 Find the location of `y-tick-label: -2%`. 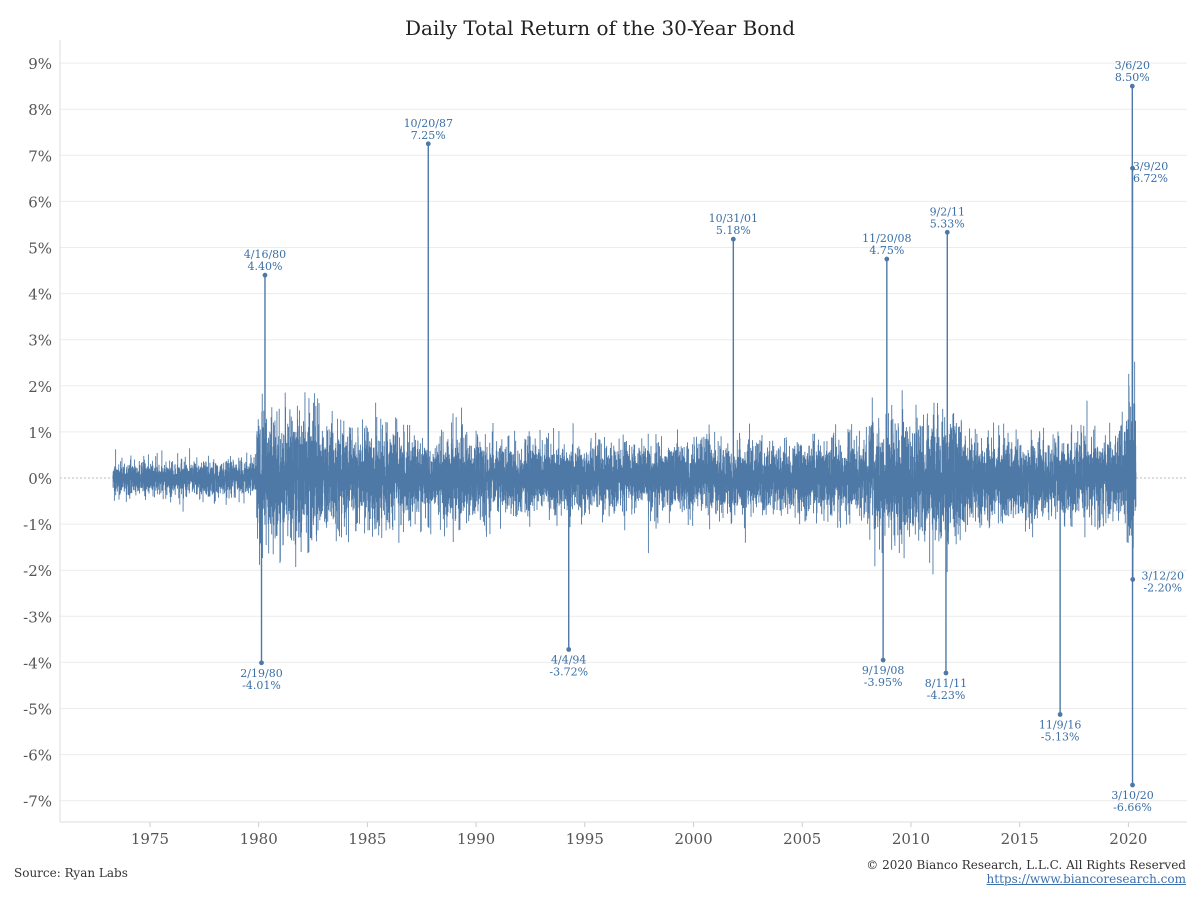

y-tick-label: -2% is located at coordinates (37, 571).